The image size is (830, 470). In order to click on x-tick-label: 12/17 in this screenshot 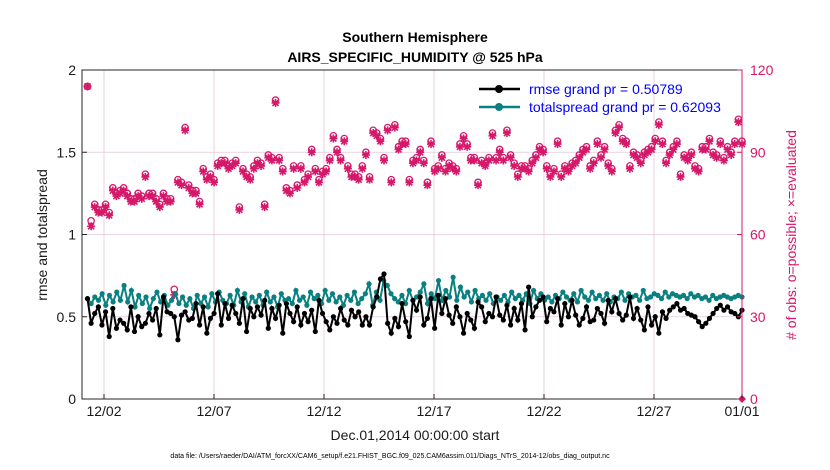, I will do `click(433, 411)`.